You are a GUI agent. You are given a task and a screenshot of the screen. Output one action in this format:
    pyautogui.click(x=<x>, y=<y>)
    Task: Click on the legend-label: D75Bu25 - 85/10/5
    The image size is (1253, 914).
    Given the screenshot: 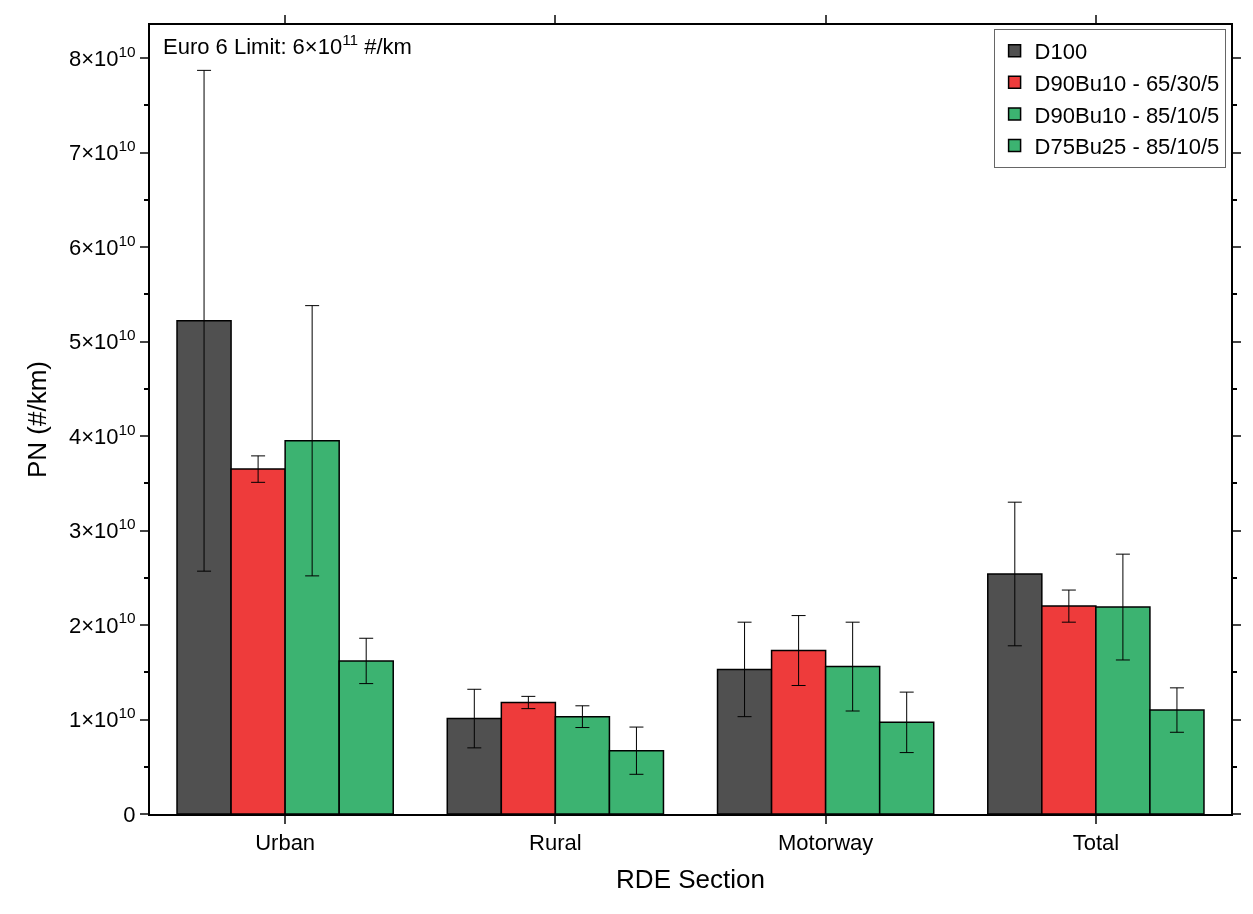 What is the action you would take?
    pyautogui.click(x=1127, y=147)
    